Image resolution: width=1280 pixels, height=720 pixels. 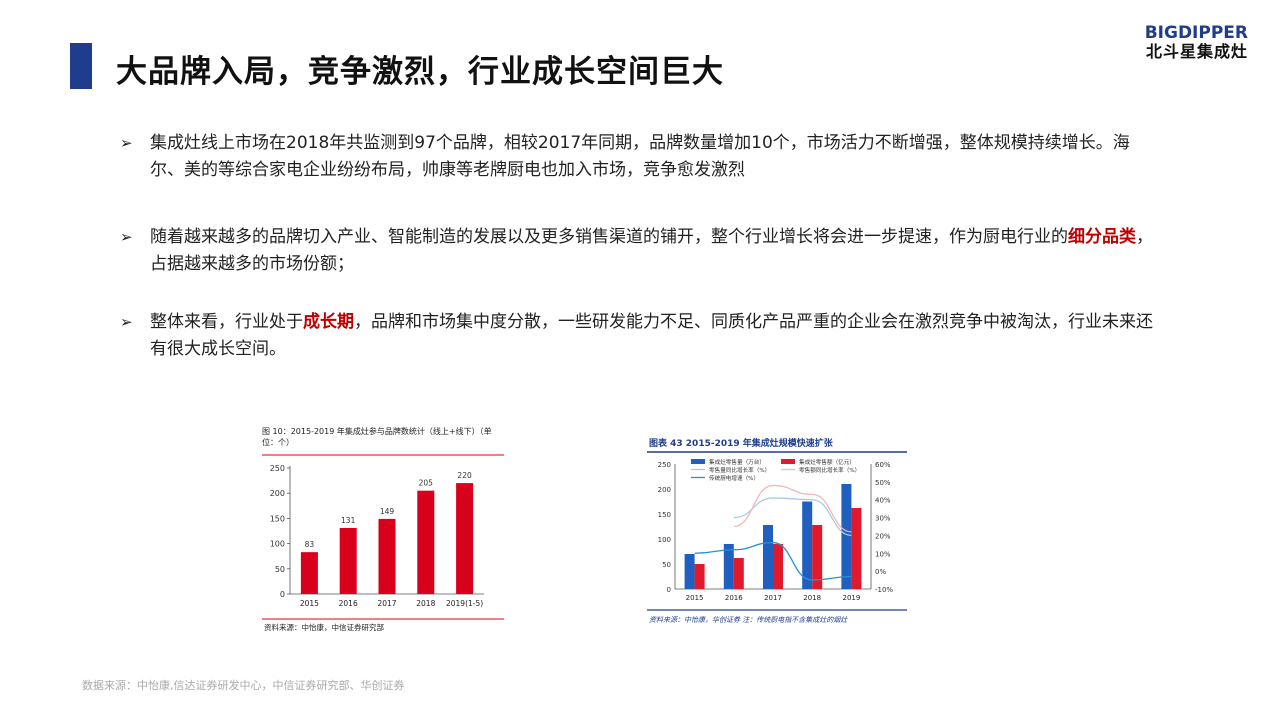 What do you see at coordinates (1196, 33) in the screenshot?
I see `logo-text-en: BIGDIPPER` at bounding box center [1196, 33].